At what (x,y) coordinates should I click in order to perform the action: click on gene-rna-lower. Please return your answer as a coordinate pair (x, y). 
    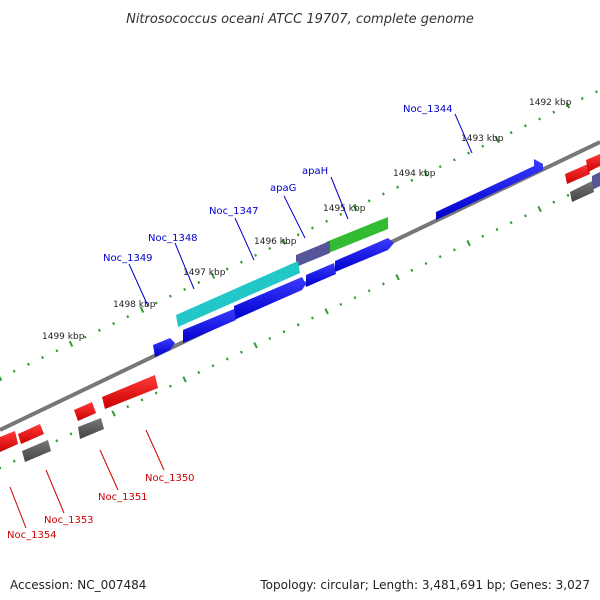
    Looking at the image, I should click on (36, 451).